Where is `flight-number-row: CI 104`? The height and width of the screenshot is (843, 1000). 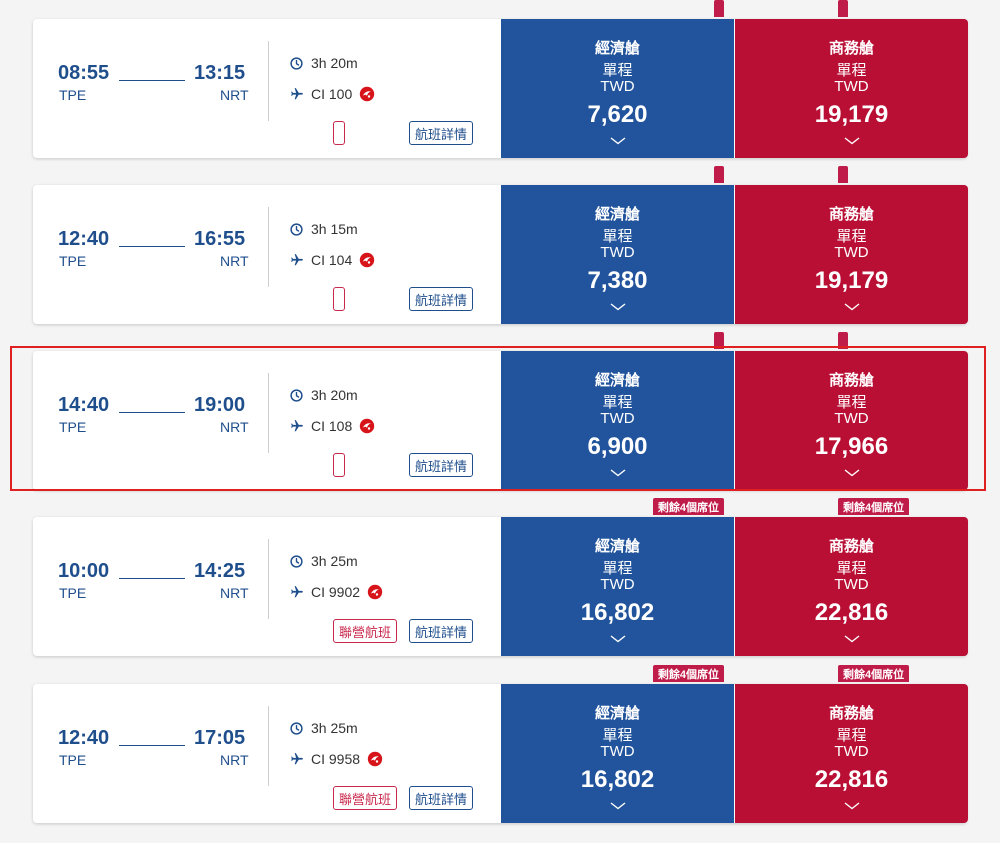 flight-number-row: CI 104 is located at coordinates (332, 260).